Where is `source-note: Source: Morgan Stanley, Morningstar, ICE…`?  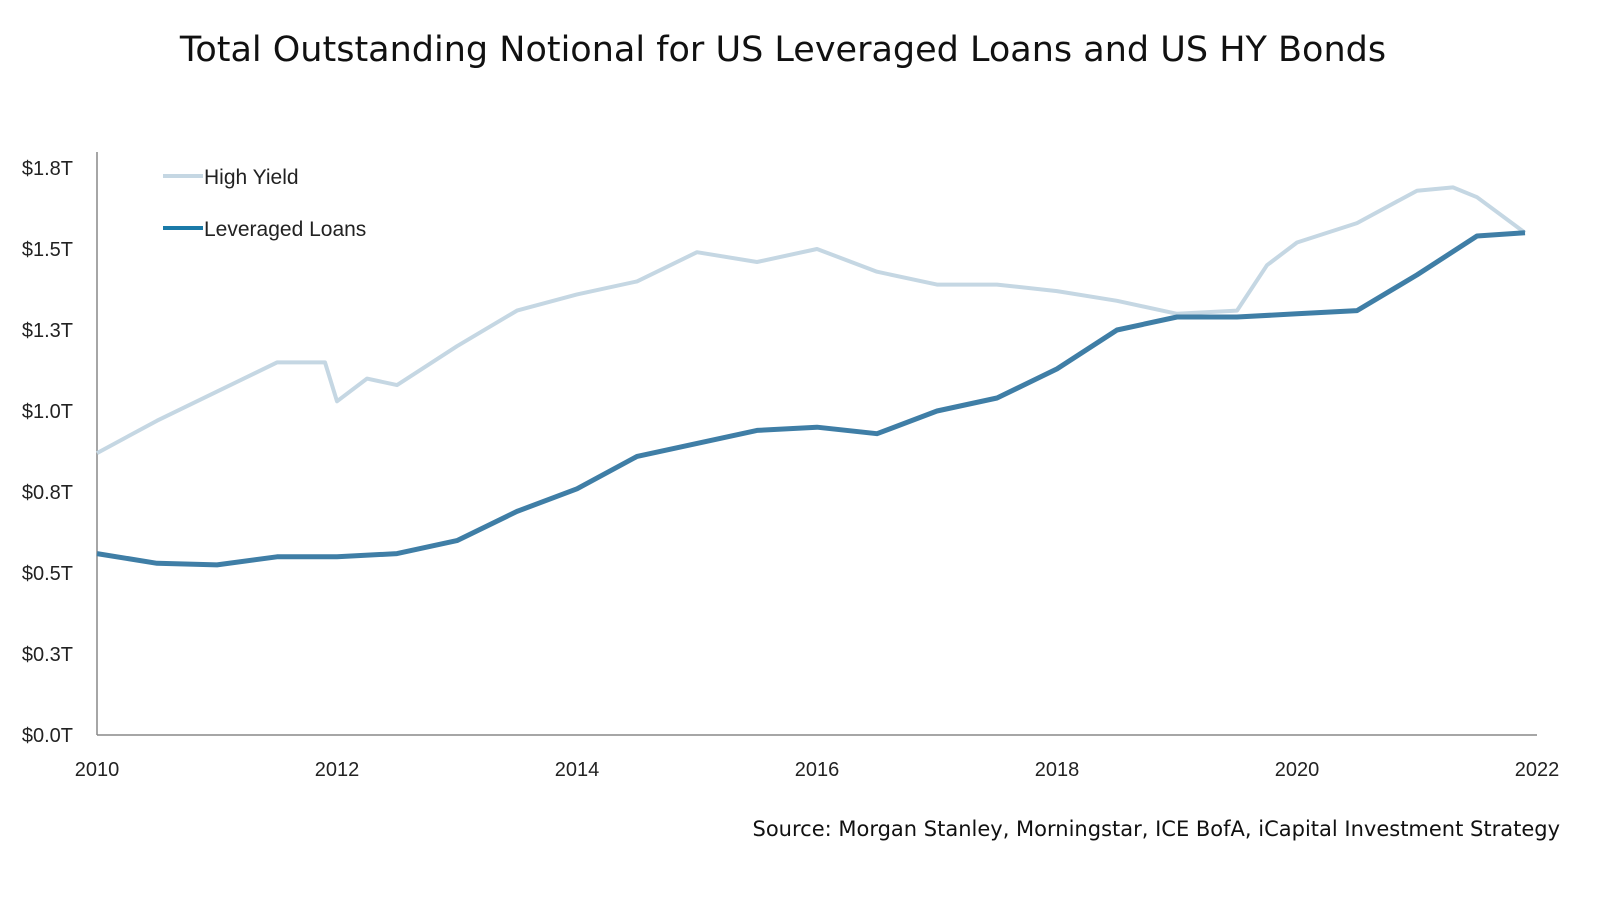
source-note: Source: Morgan Stanley, Morningstar, ICE… is located at coordinates (1156, 829).